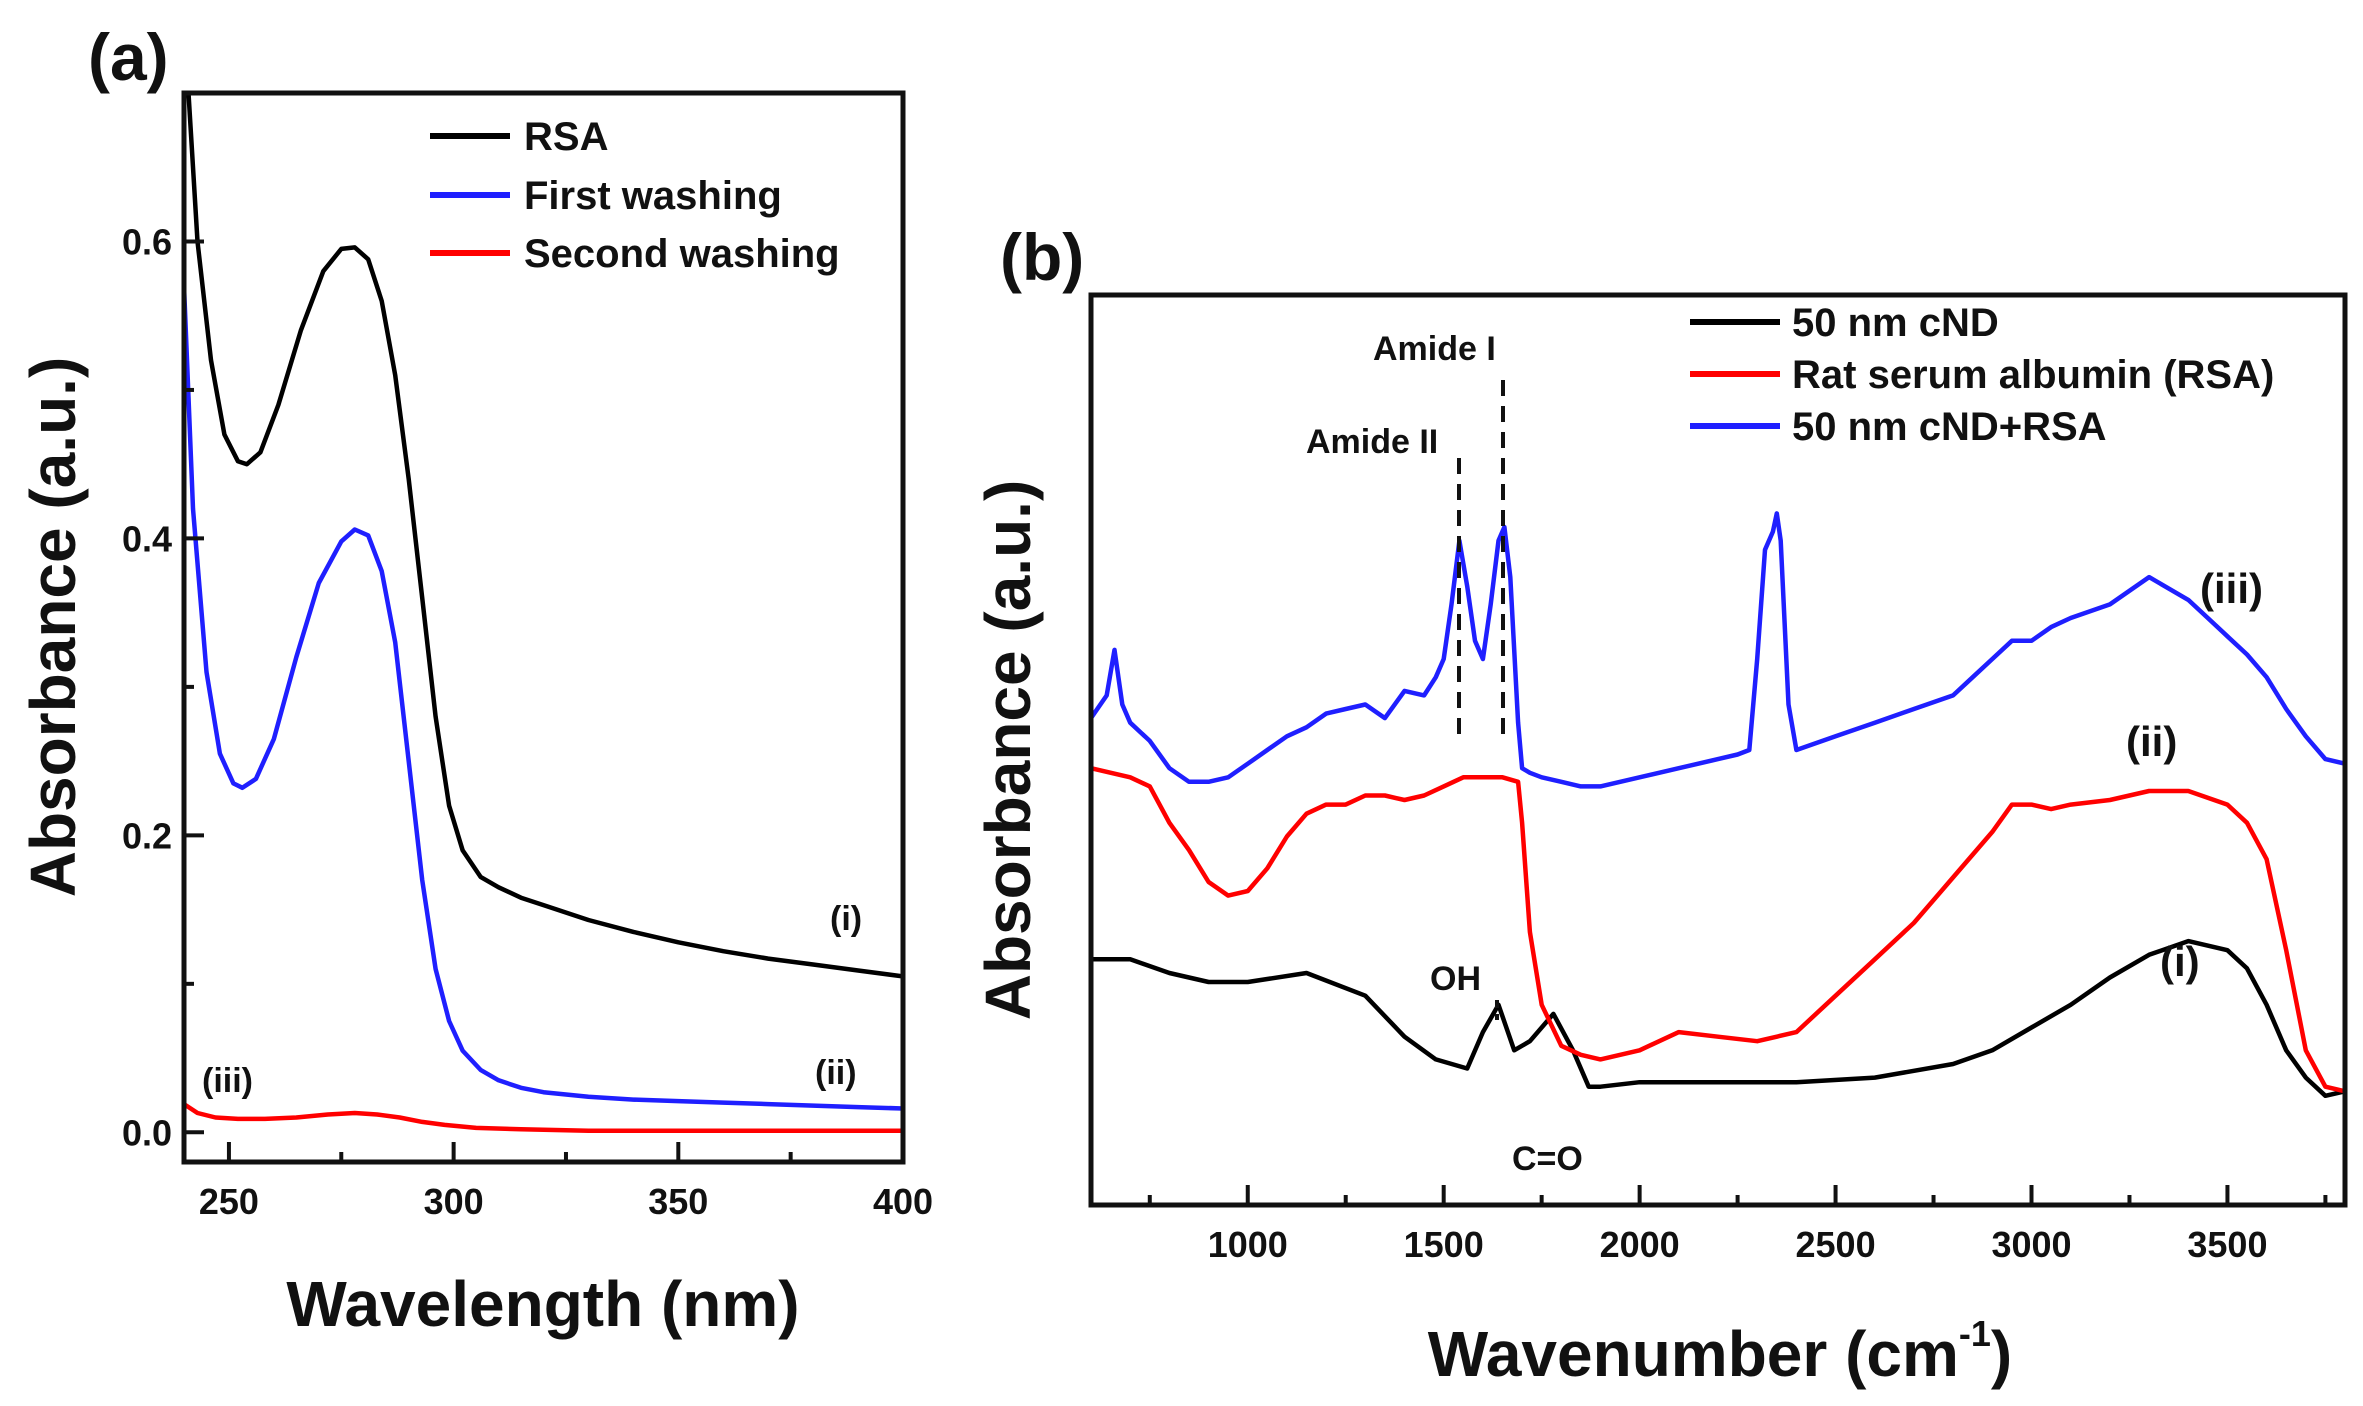  I want to click on annotation-amide-i: Amide I, so click(1434, 349).